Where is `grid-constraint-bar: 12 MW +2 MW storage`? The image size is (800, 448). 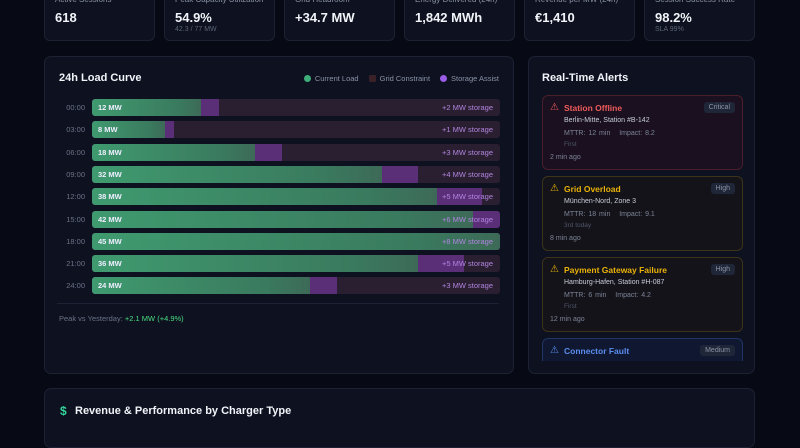
grid-constraint-bar: 12 MW +2 MW storage is located at coordinates (296, 107).